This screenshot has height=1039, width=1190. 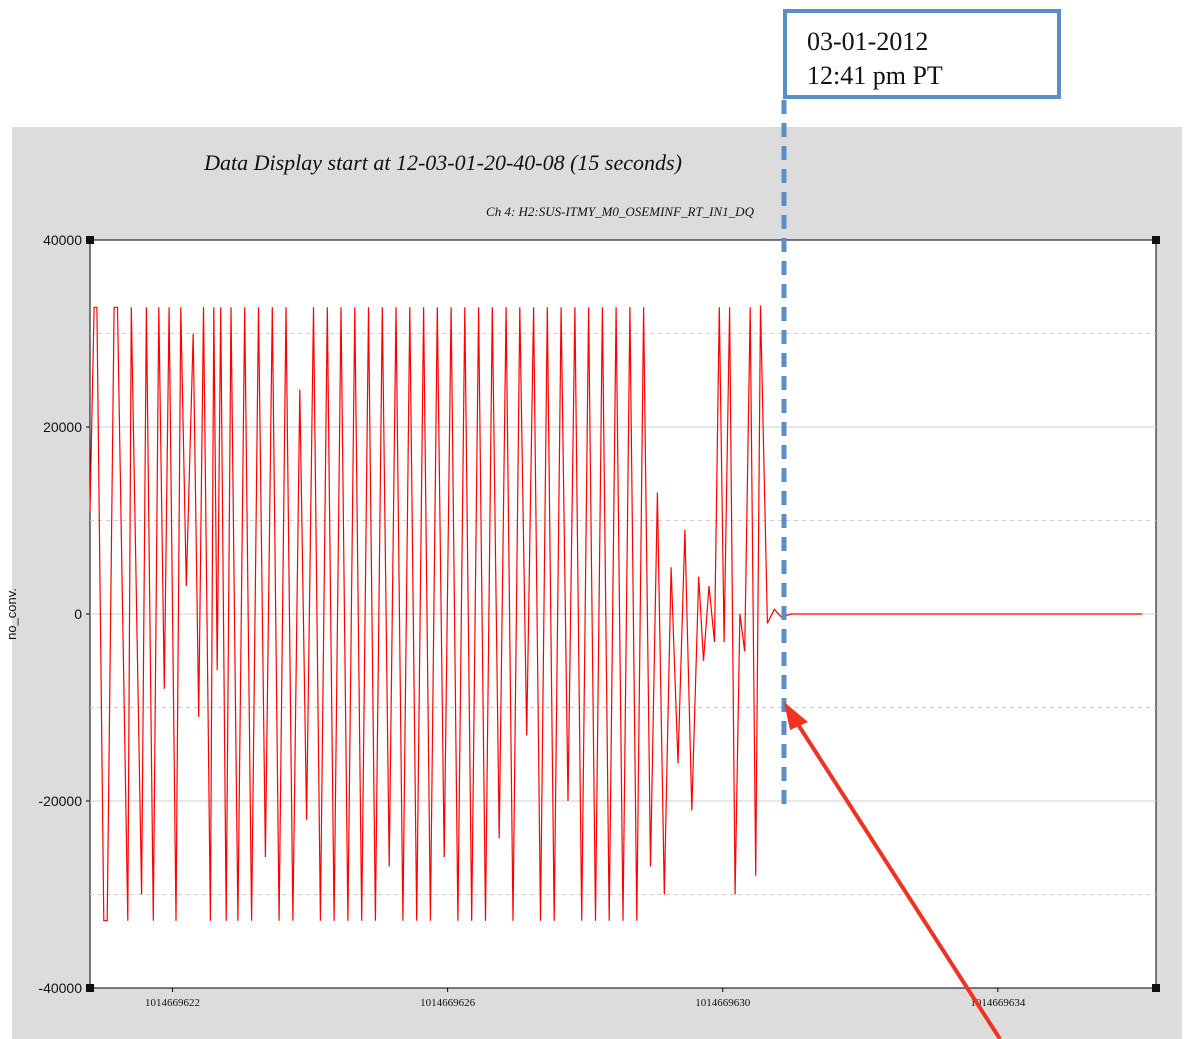 I want to click on x-tick-label: 1014669622, so click(x=172, y=1003).